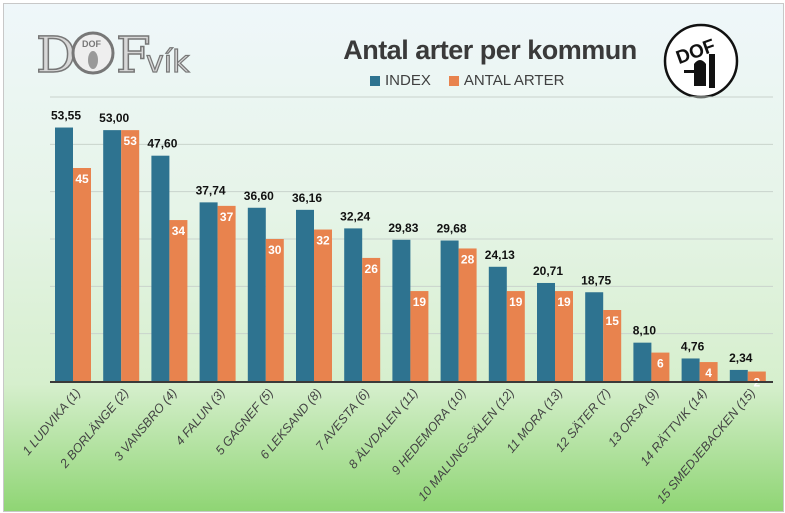 The width and height of the screenshot is (785, 513). What do you see at coordinates (133, 53) in the screenshot?
I see `svg-text: F` at bounding box center [133, 53].